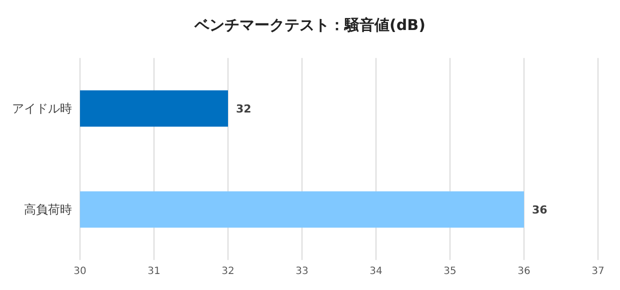 The width and height of the screenshot is (620, 290). I want to click on x-tick-label: 30, so click(80, 271).